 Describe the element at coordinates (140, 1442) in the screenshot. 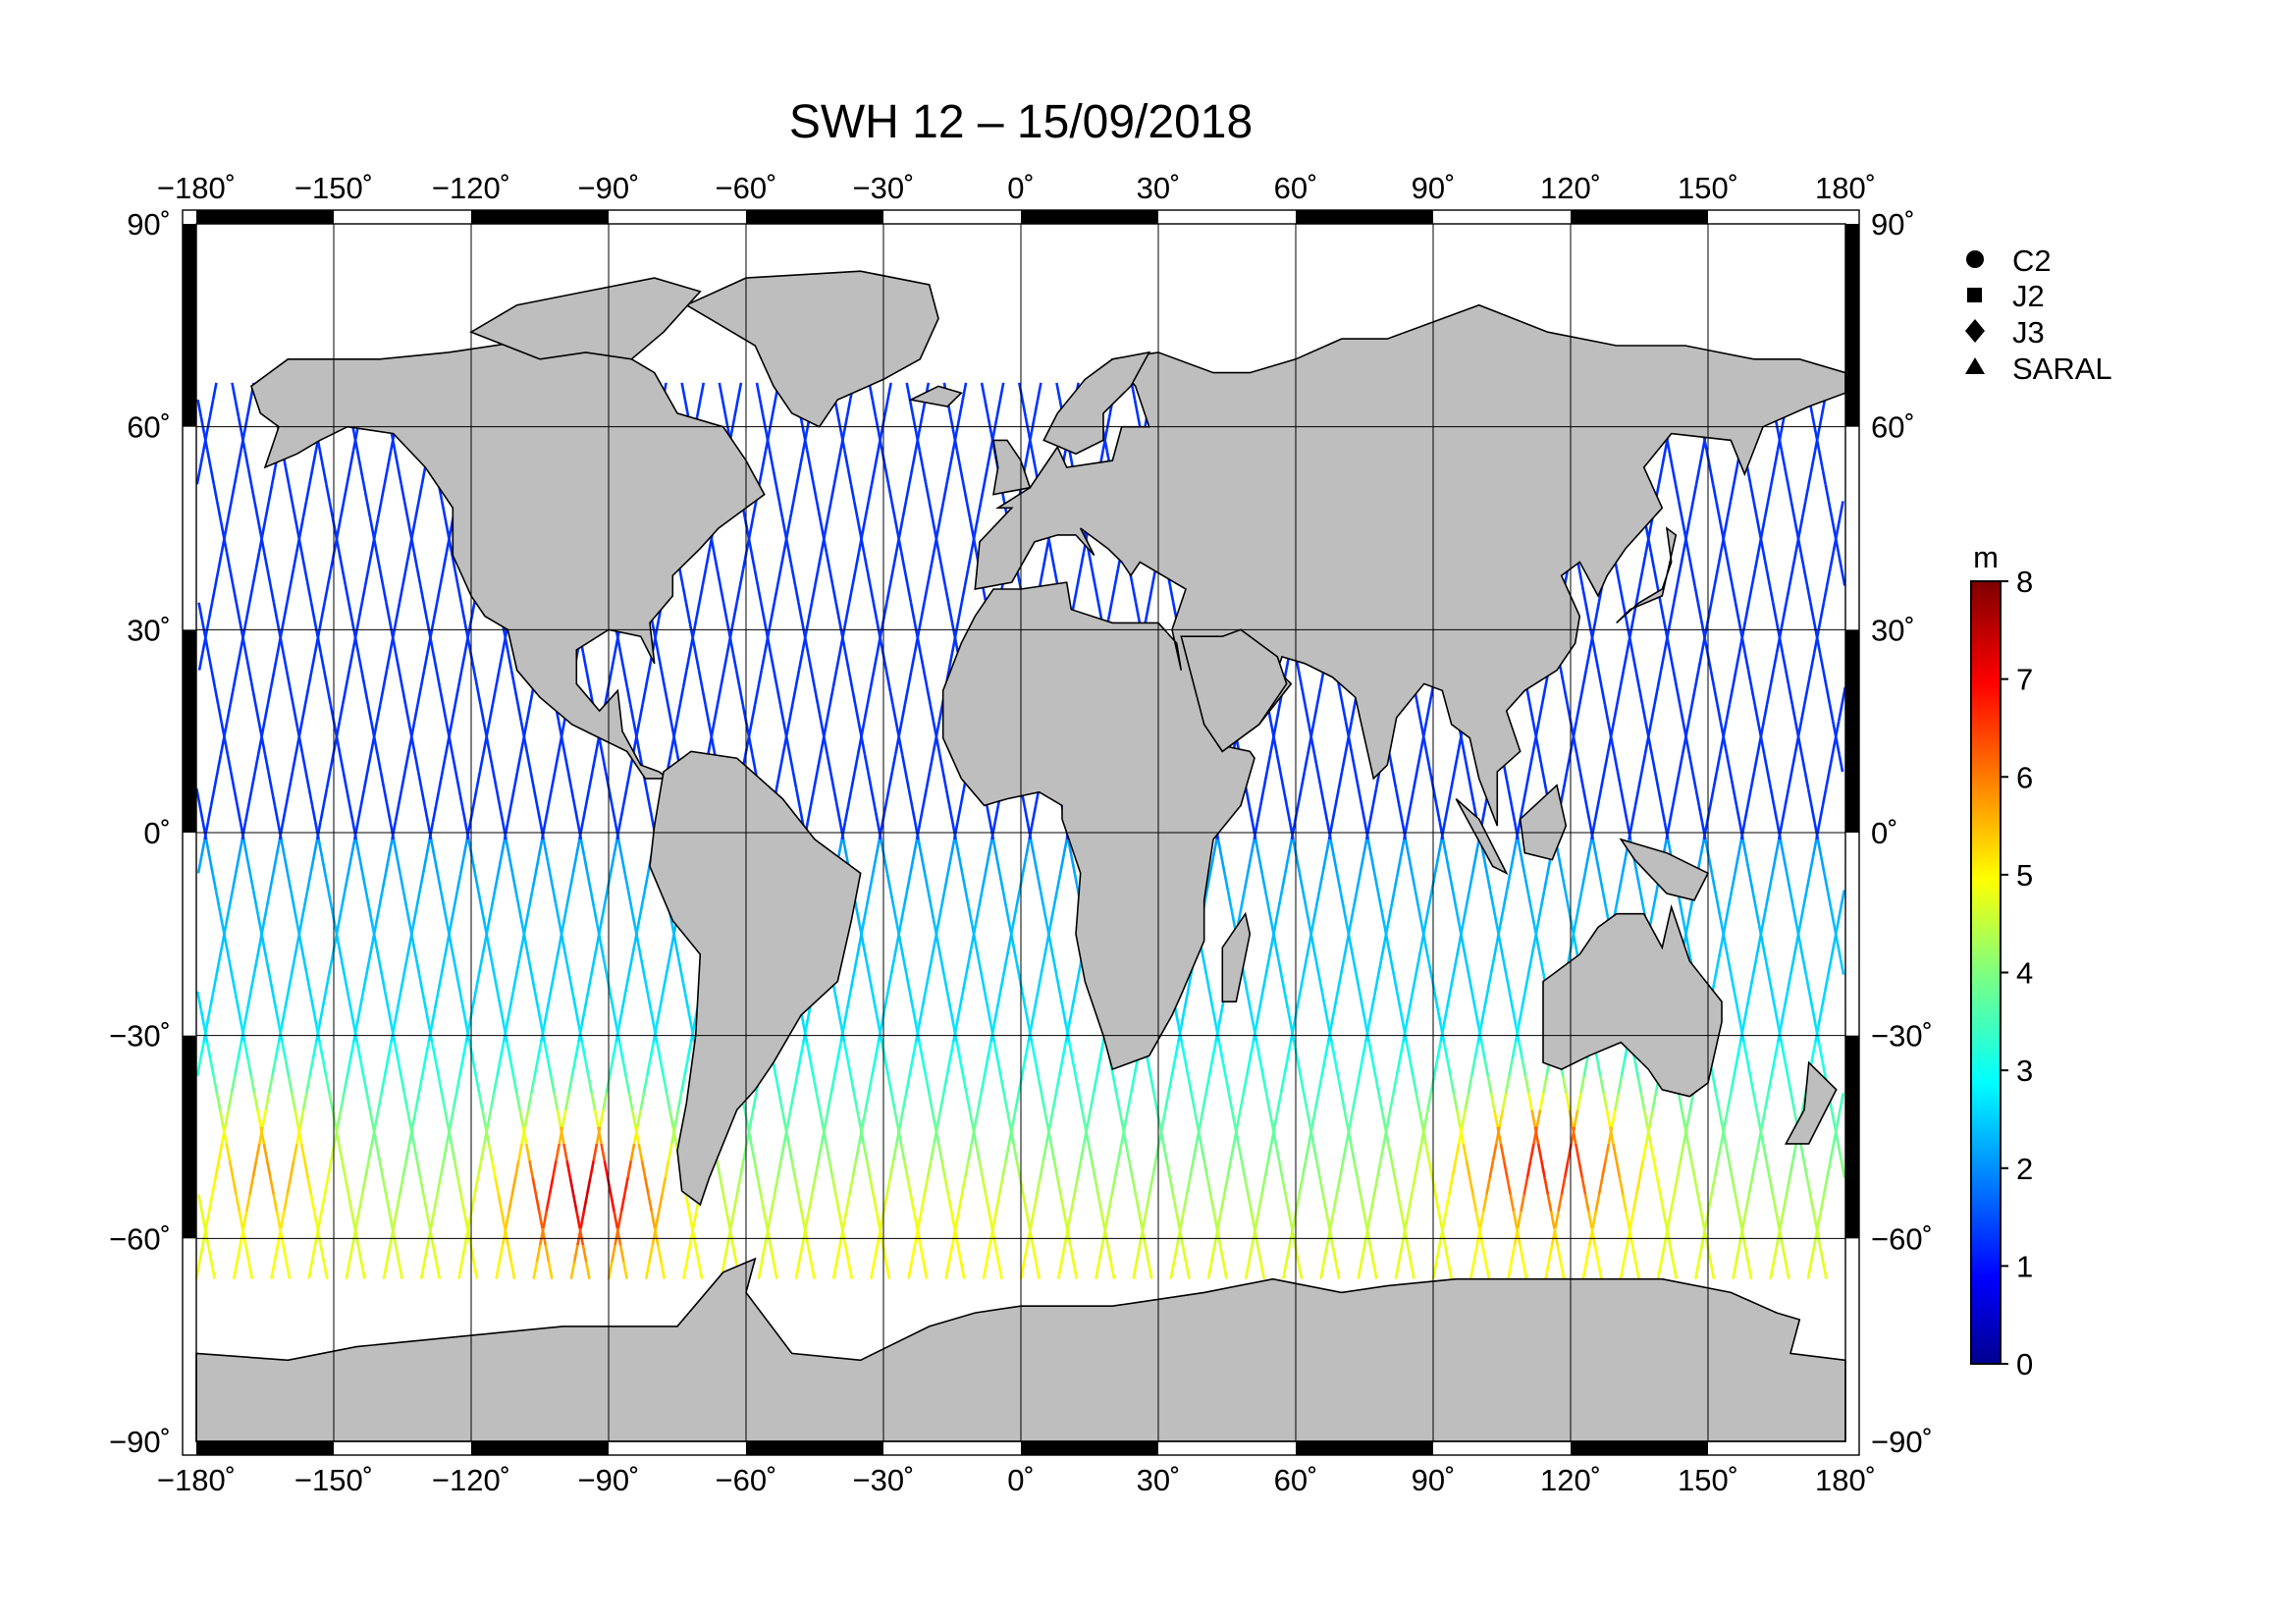

I see `lat-tick-label: −90˚` at that location.